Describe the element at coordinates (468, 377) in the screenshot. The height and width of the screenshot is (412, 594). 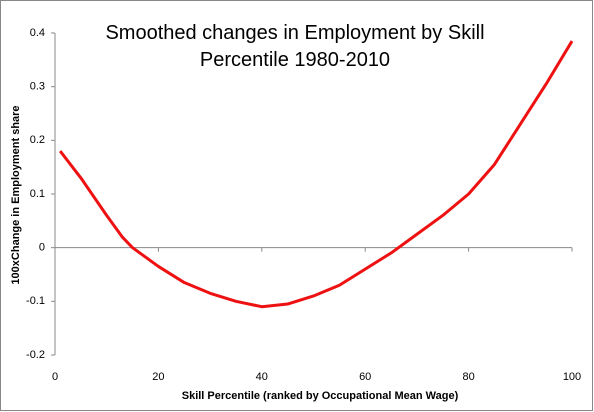
I see `x-tick-label: 80` at that location.